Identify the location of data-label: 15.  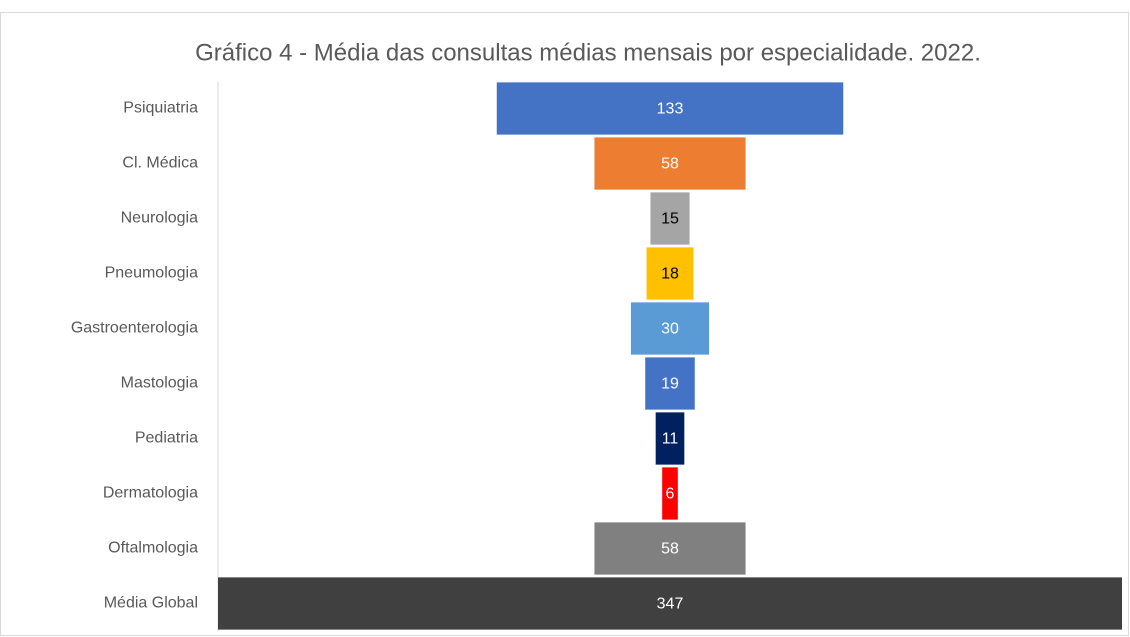
(670, 219).